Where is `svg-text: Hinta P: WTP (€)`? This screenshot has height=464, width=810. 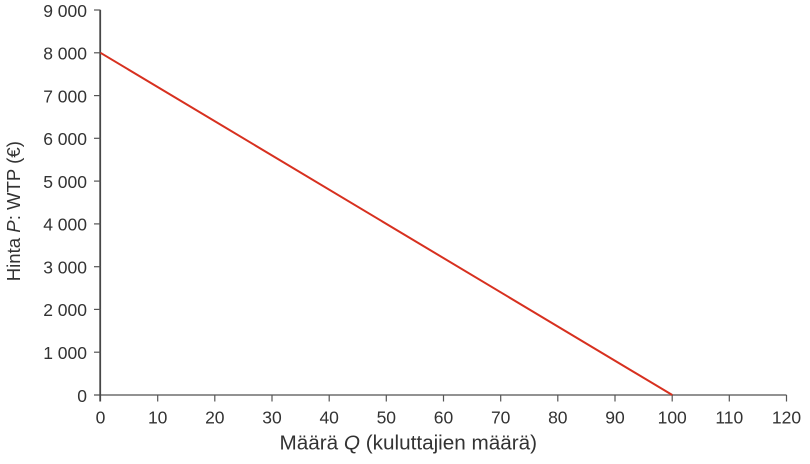 svg-text: Hinta P: WTP (€) is located at coordinates (13, 211).